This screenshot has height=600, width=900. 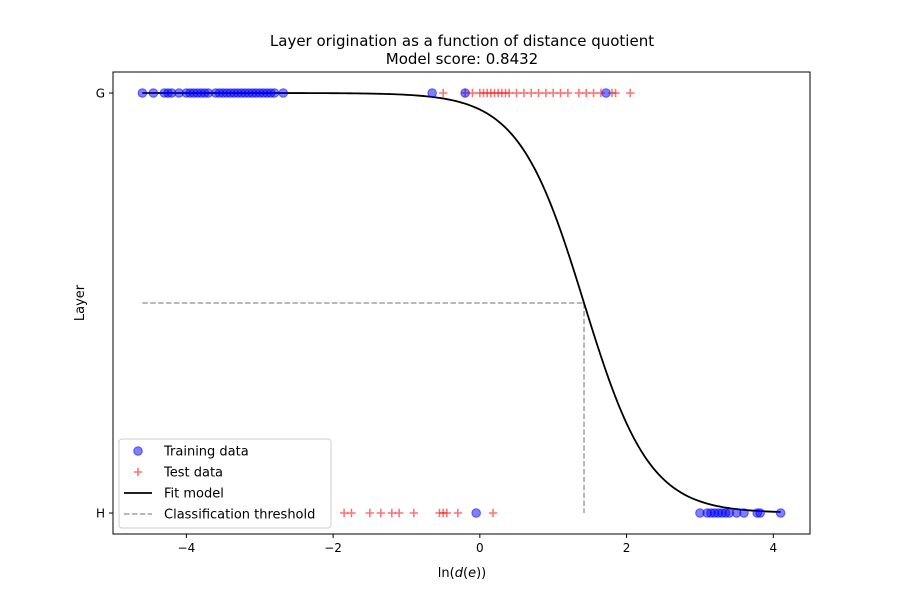 I want to click on x-axis-label: ln(d(e)), so click(x=462, y=573).